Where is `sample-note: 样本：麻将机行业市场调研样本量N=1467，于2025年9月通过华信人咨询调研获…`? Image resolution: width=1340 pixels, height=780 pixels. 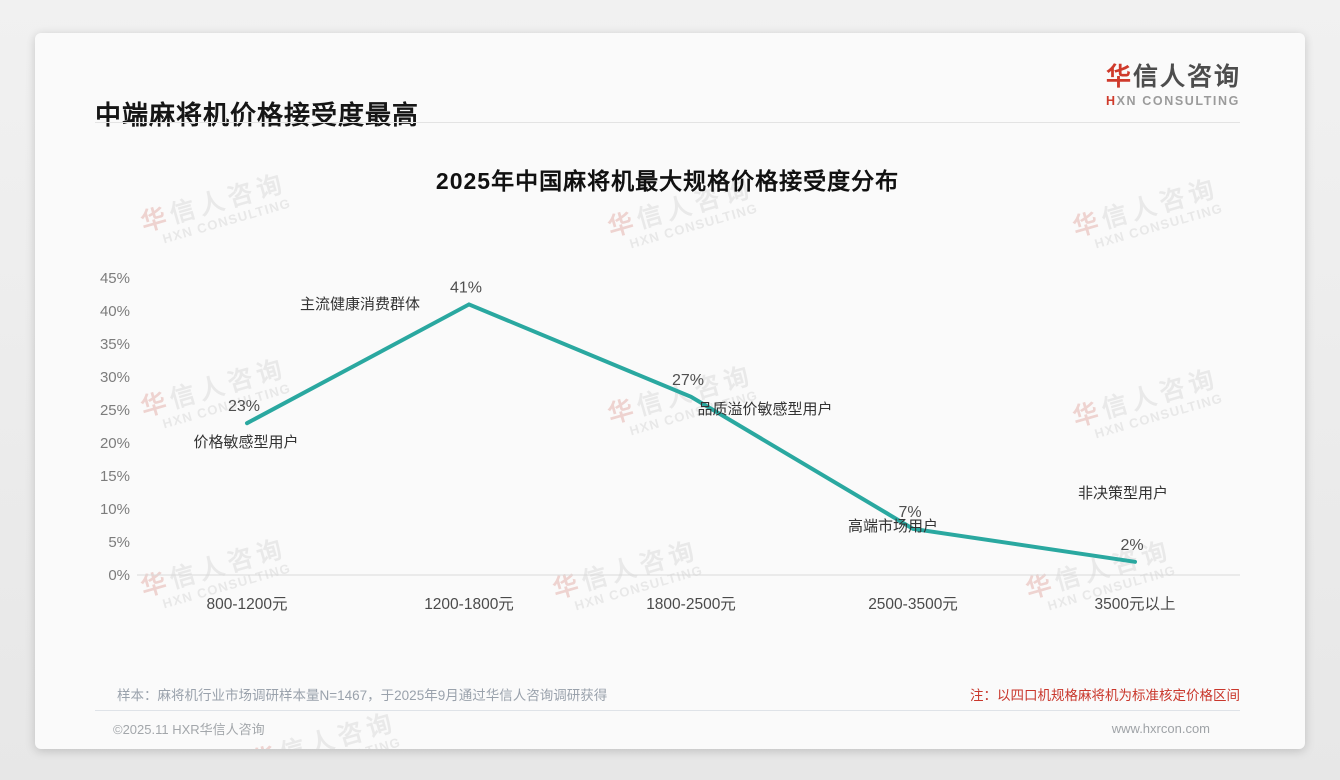
sample-note: 样本：麻将机行业市场调研样本量N=1467，于2025年9月通过华信人咨询调研获… is located at coordinates (362, 695).